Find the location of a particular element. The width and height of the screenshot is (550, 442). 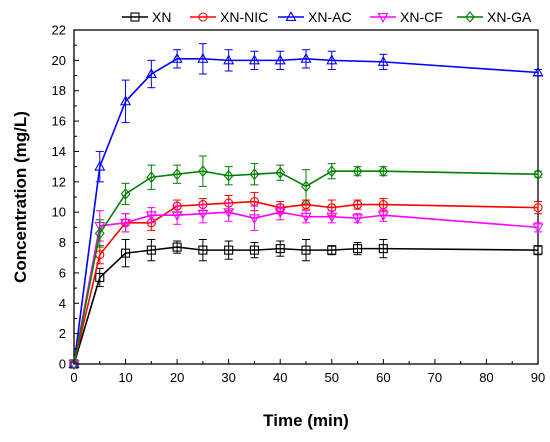

x-tick-label: 0 is located at coordinates (73, 377).